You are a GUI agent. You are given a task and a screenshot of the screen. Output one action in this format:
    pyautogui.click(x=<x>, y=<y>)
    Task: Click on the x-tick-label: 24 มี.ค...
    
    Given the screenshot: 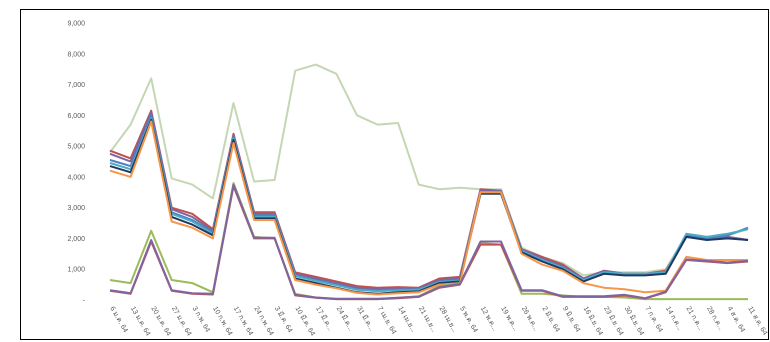 What is the action you would take?
    pyautogui.click(x=345, y=318)
    